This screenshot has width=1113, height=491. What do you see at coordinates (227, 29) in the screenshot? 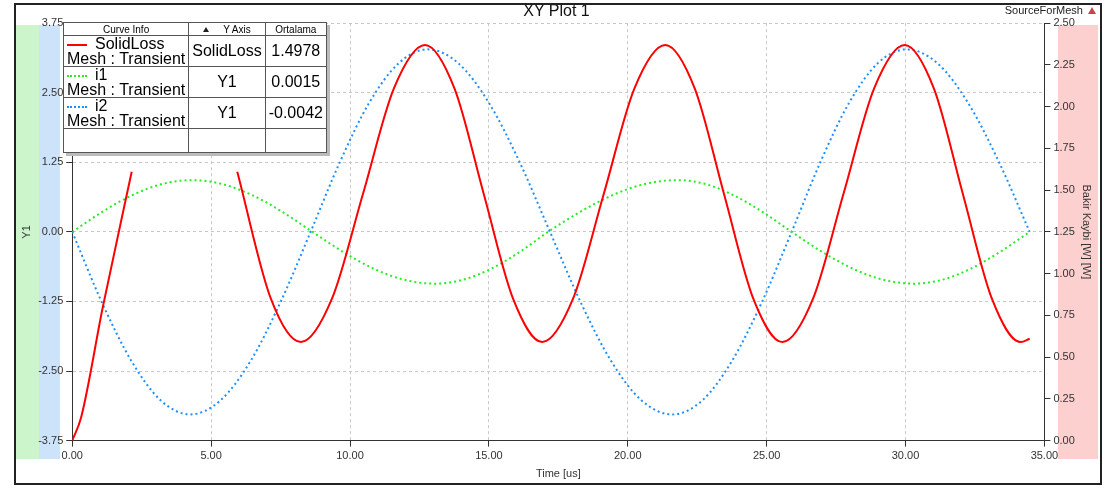
I see `annotation: Y Axis` at bounding box center [227, 29].